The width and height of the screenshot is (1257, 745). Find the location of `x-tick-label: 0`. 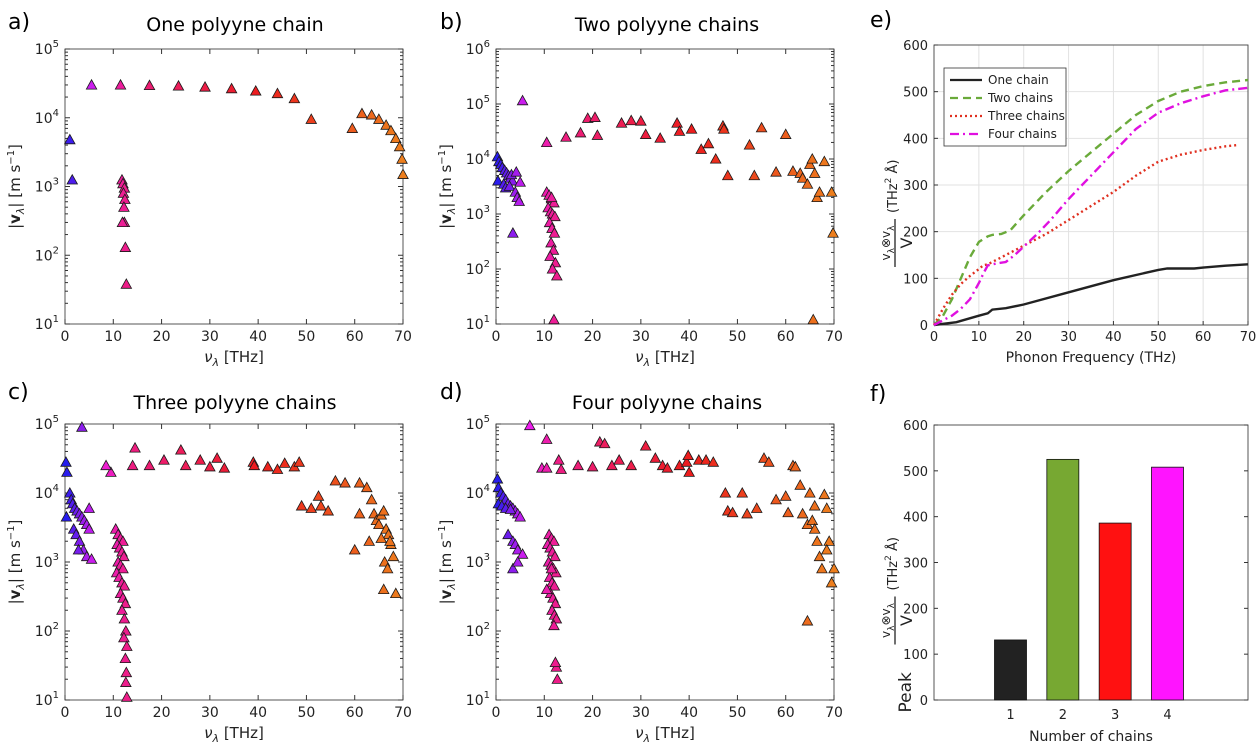

x-tick-label: 0 is located at coordinates (934, 337).